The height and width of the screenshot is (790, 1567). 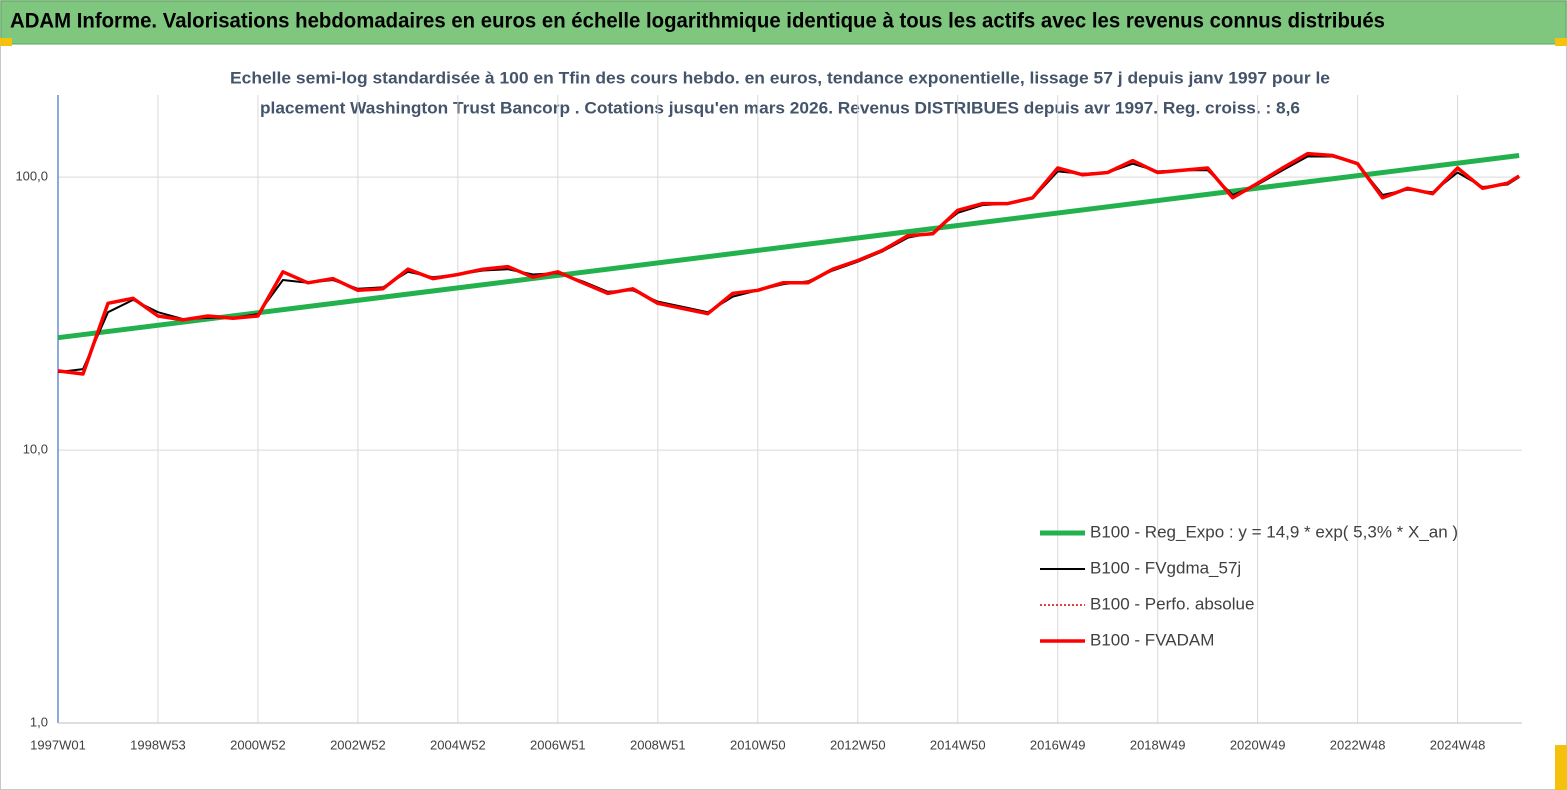 I want to click on x-tick-label: 1998W53, so click(x=158, y=744).